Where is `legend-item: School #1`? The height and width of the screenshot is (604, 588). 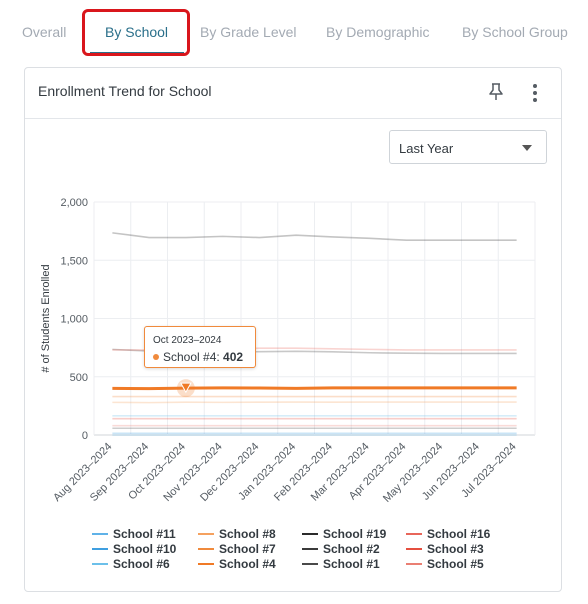 legend-item: School #1 is located at coordinates (351, 564).